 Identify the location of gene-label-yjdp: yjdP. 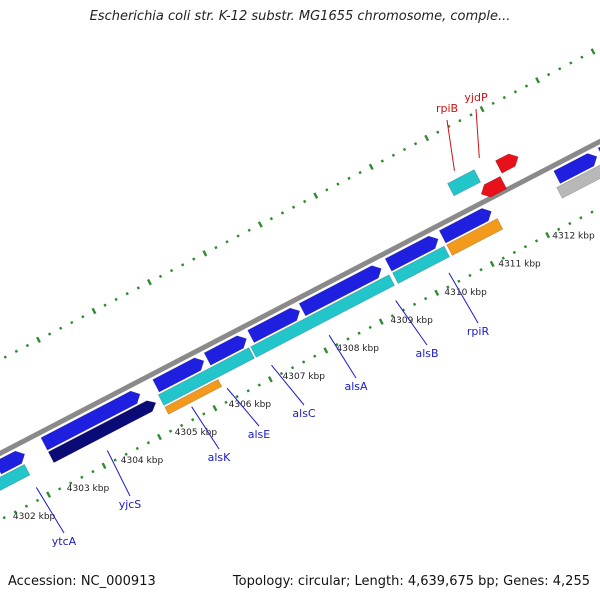
(476, 97).